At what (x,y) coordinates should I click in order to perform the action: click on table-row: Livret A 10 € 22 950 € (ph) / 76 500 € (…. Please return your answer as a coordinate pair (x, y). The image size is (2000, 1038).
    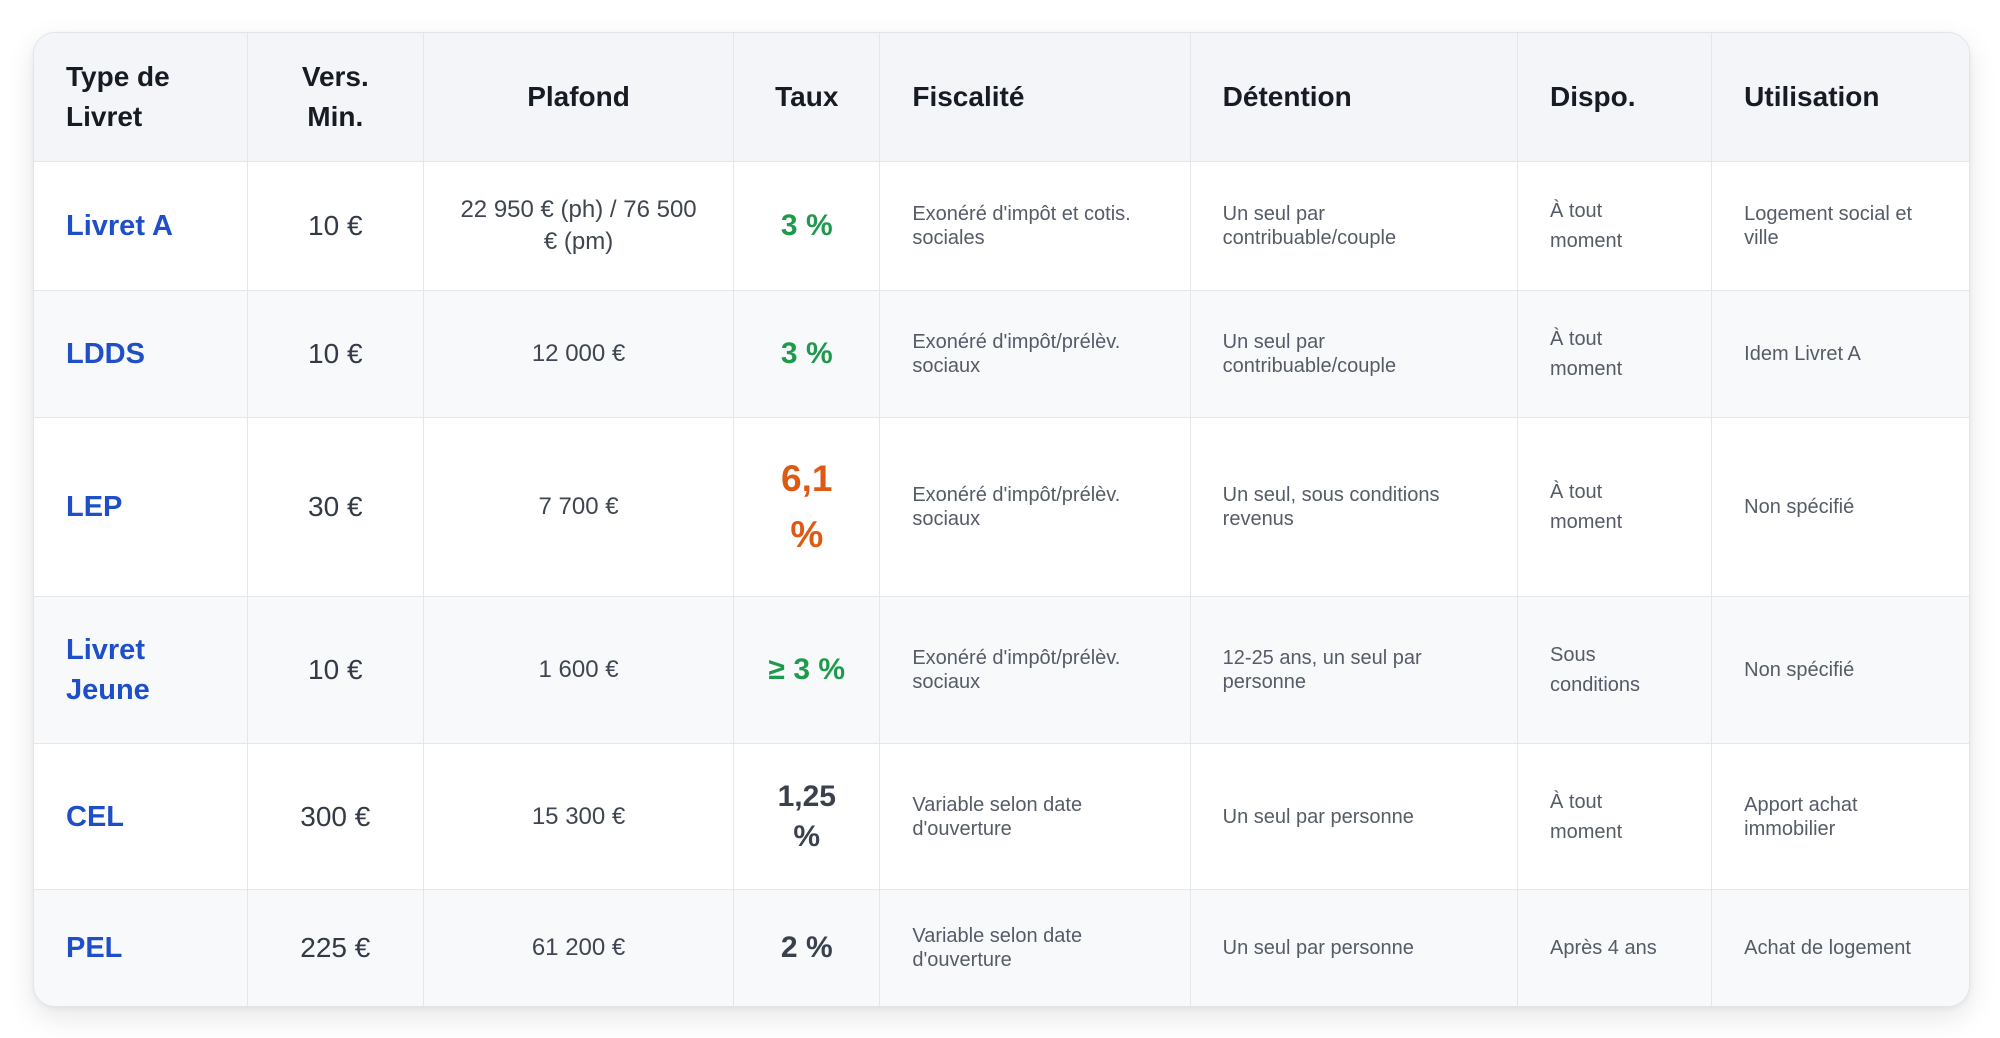
    Looking at the image, I should click on (1001, 226).